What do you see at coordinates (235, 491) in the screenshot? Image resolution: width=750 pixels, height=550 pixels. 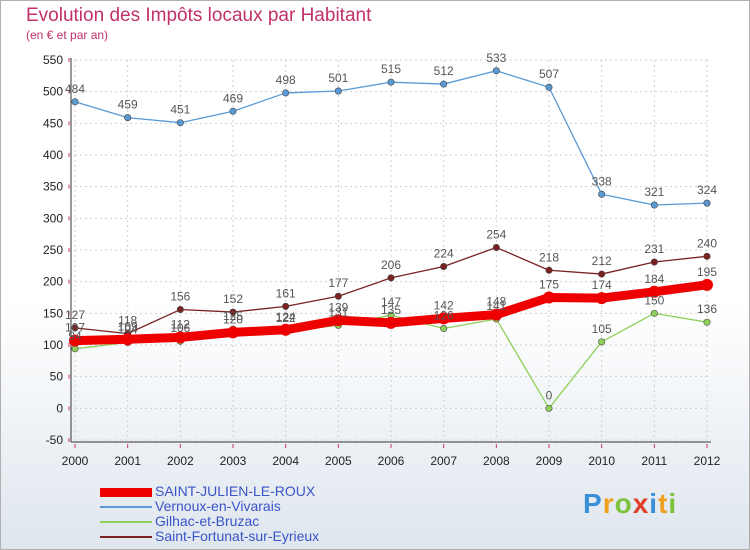 I see `legend-label: SAINT-JULIEN-LE-ROUX` at bounding box center [235, 491].